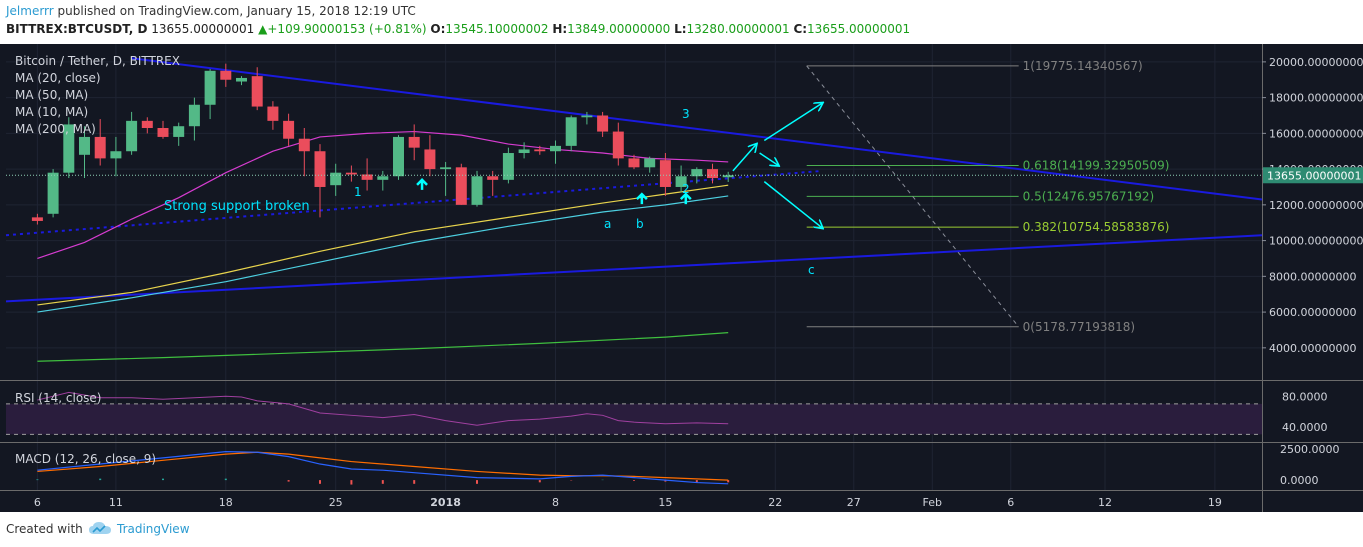  I want to click on date-axis-label: Feb, so click(932, 502).